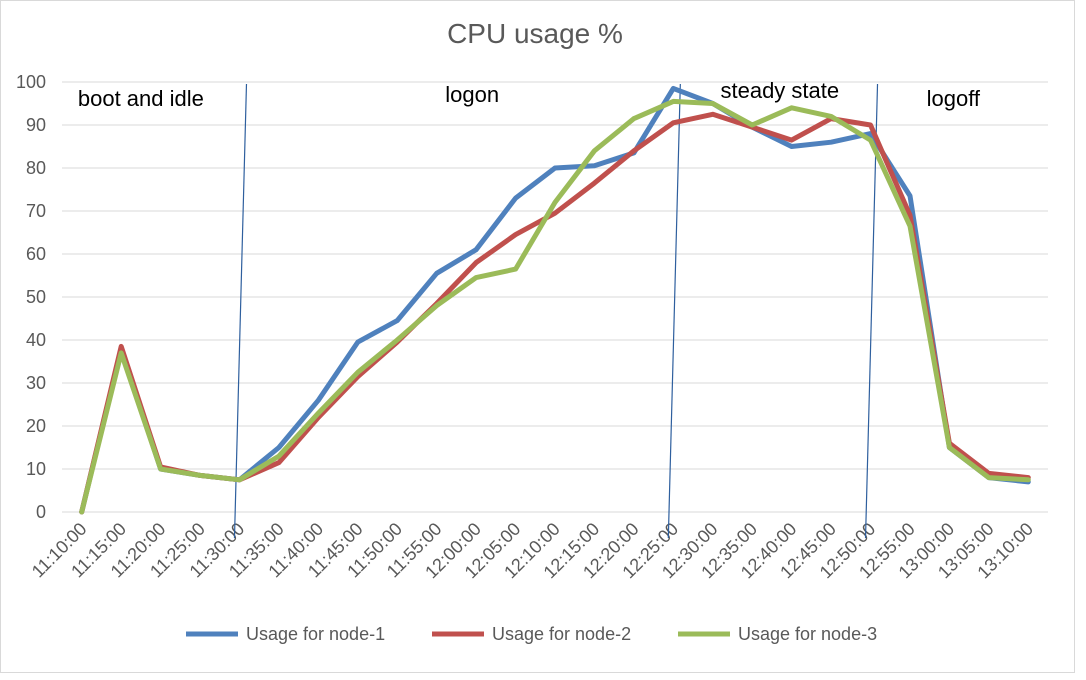 The width and height of the screenshot is (1086, 680). Describe the element at coordinates (41, 512) in the screenshot. I see `y-tick-label: 0` at that location.